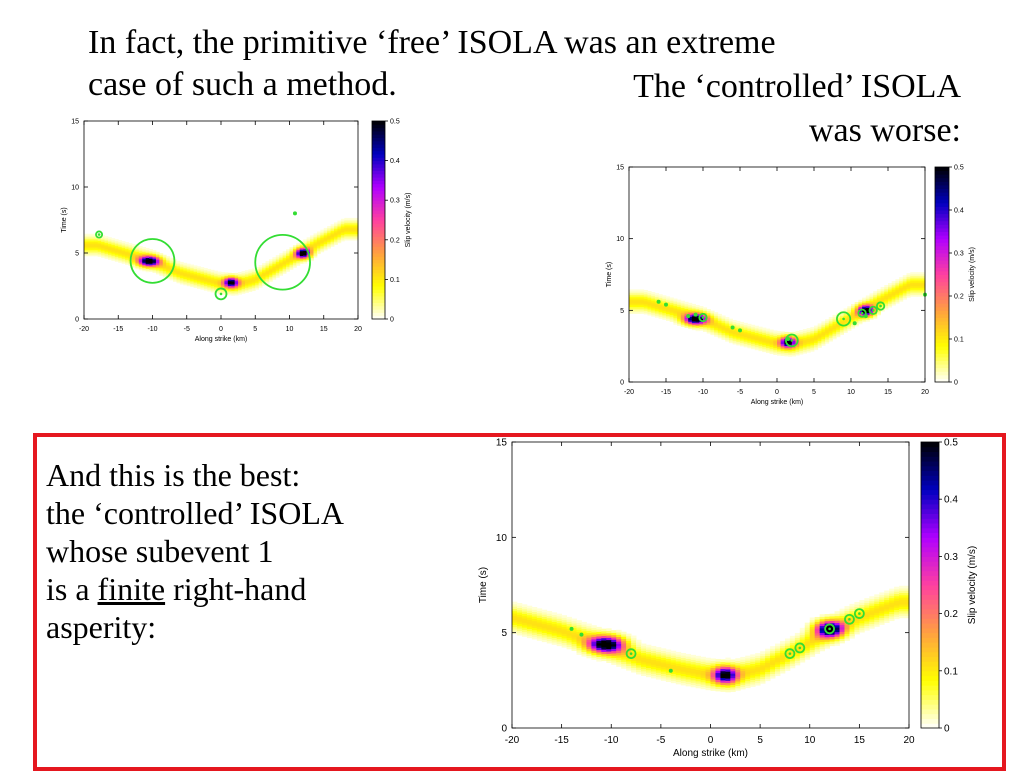 The height and width of the screenshot is (771, 1024). I want to click on subevent-dot, so click(732, 327).